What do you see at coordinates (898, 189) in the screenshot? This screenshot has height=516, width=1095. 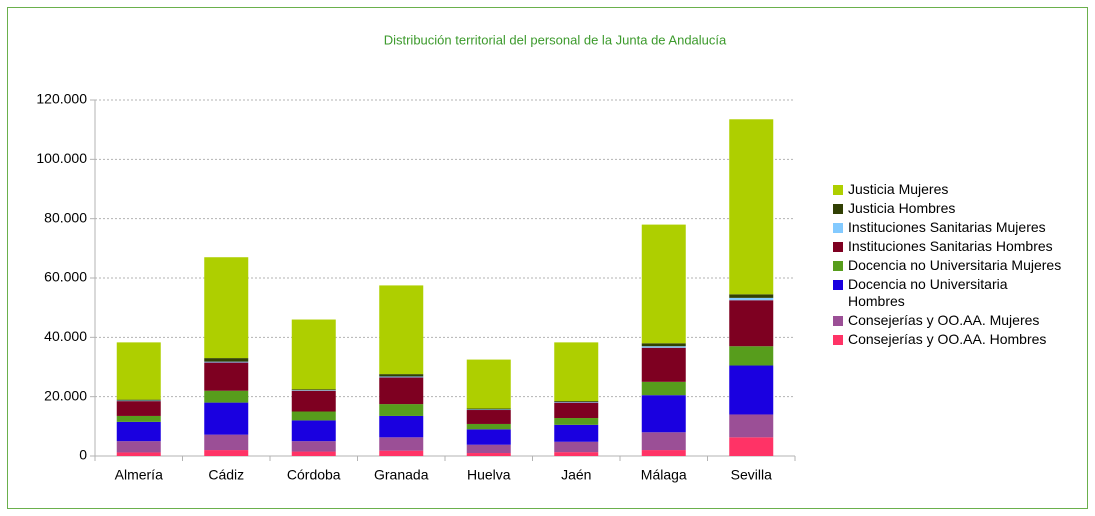 I see `legend-label: Justicia Mujeres` at bounding box center [898, 189].